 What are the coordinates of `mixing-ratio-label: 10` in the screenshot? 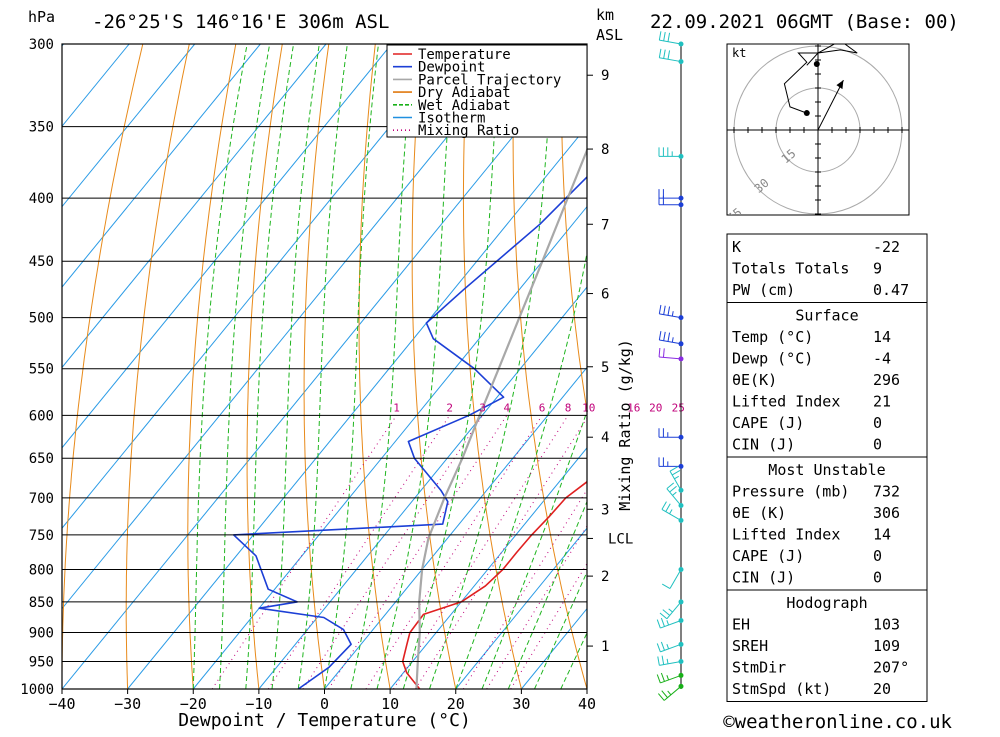 It's located at (588, 407).